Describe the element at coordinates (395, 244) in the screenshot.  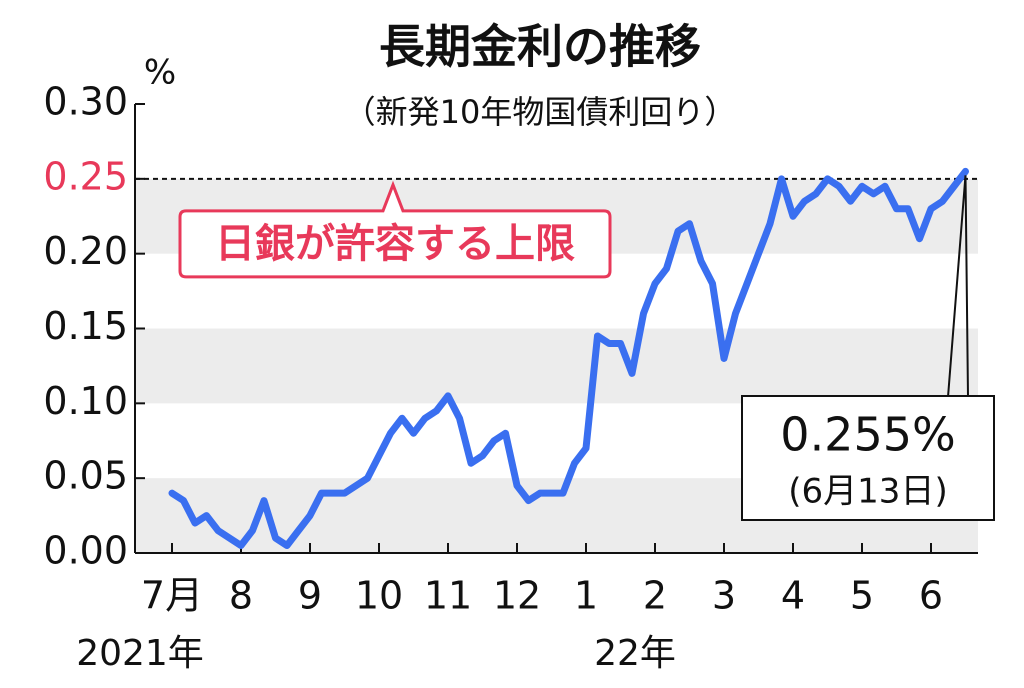
I see `limit-label: 日銀が許容する上限` at that location.